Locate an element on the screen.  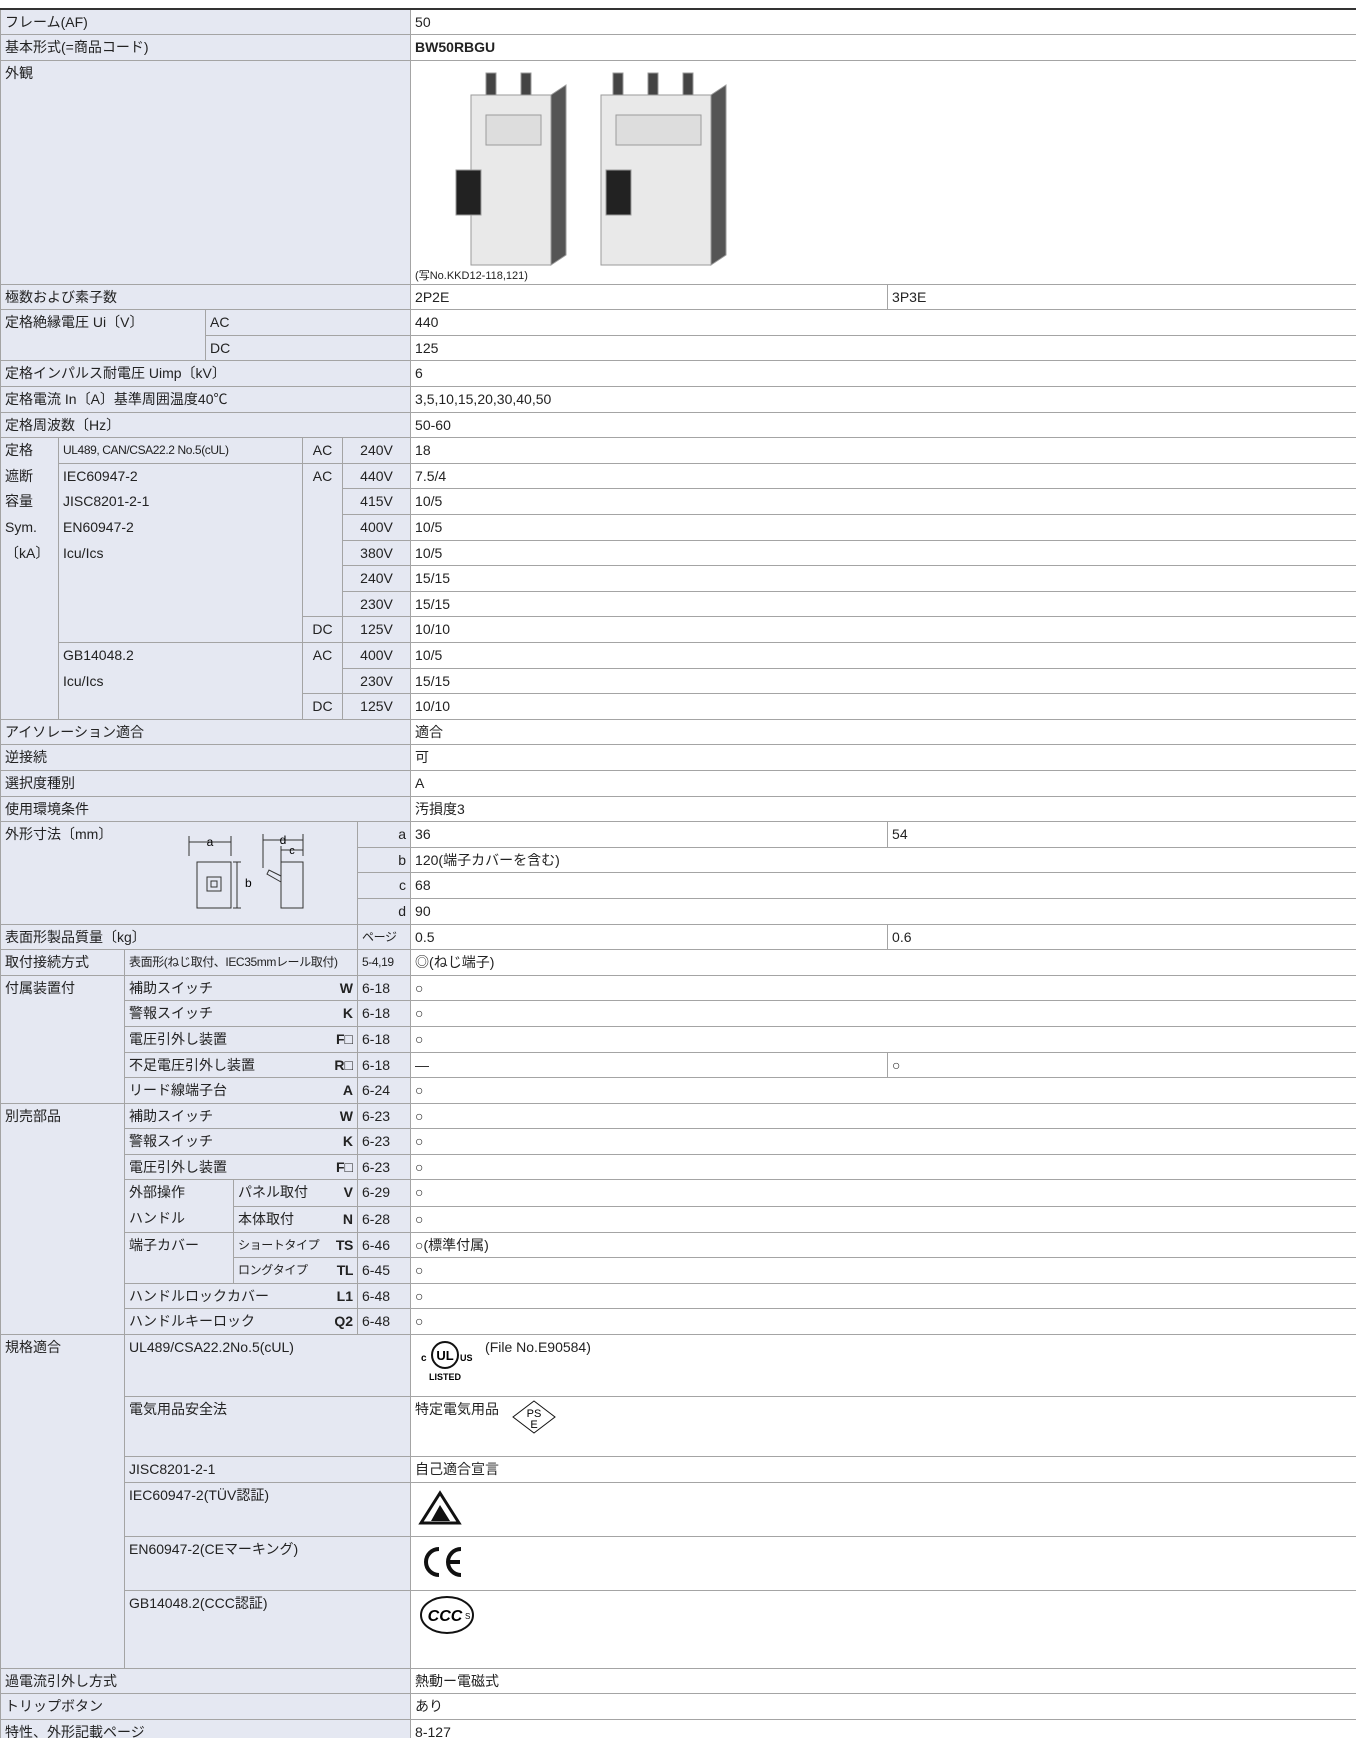
item-name: ロングタイプ is located at coordinates (273, 1270).